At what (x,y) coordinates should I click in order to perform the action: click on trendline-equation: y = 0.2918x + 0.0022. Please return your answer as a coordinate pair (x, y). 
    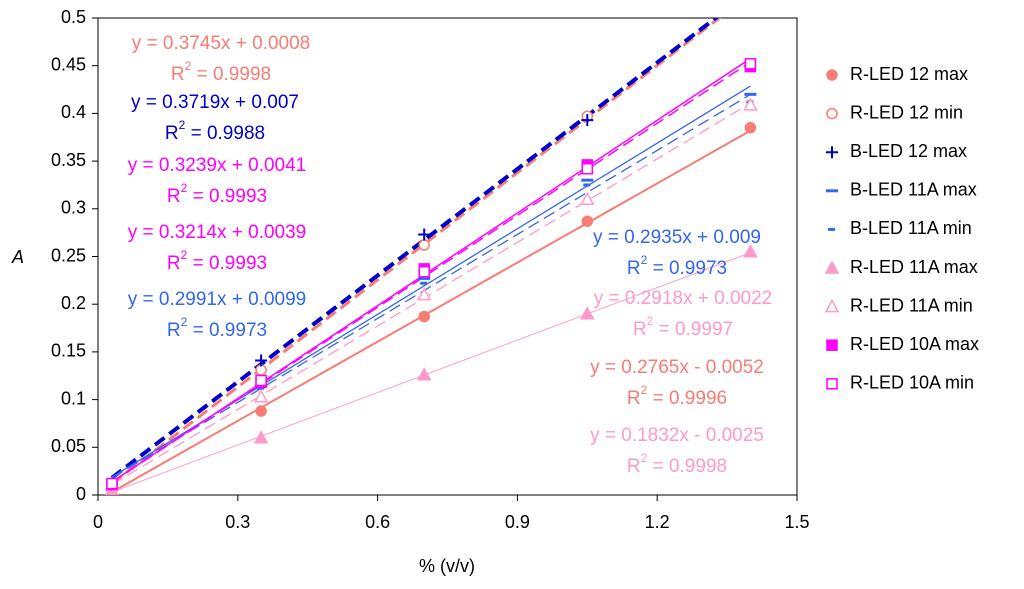
    Looking at the image, I should click on (683, 298).